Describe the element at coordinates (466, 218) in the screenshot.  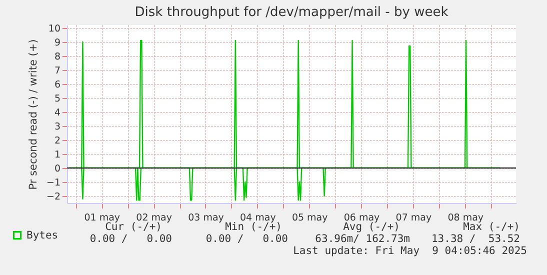
I see `x-tick-label: 08 may` at that location.